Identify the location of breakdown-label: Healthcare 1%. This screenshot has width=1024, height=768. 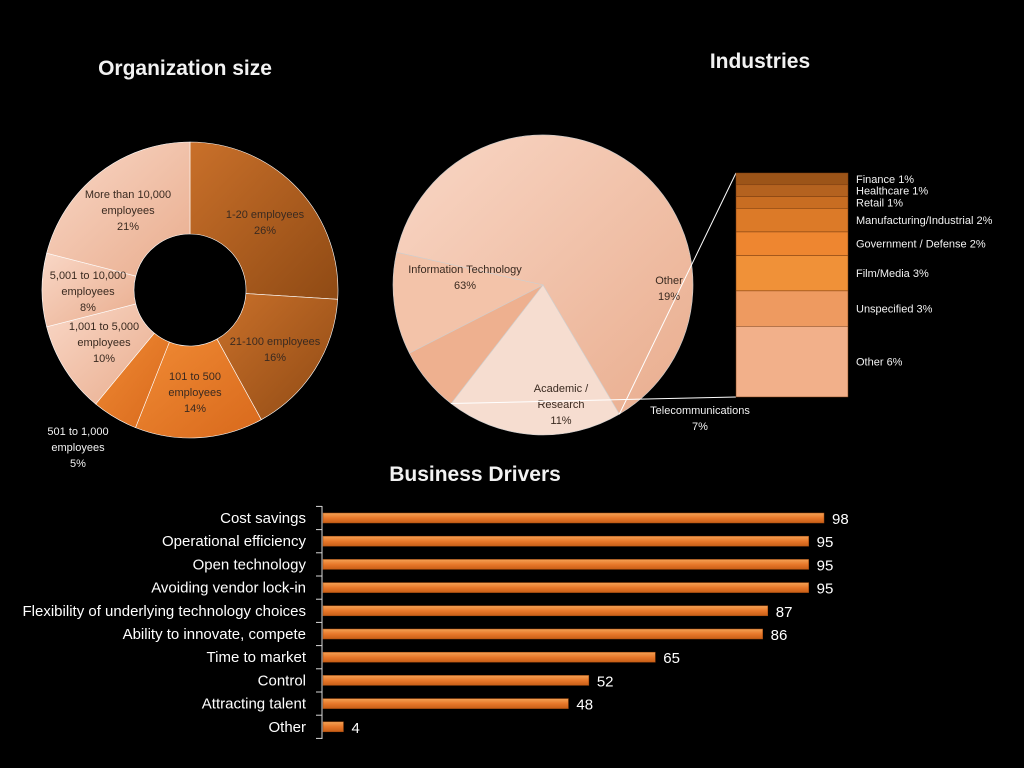
(892, 192).